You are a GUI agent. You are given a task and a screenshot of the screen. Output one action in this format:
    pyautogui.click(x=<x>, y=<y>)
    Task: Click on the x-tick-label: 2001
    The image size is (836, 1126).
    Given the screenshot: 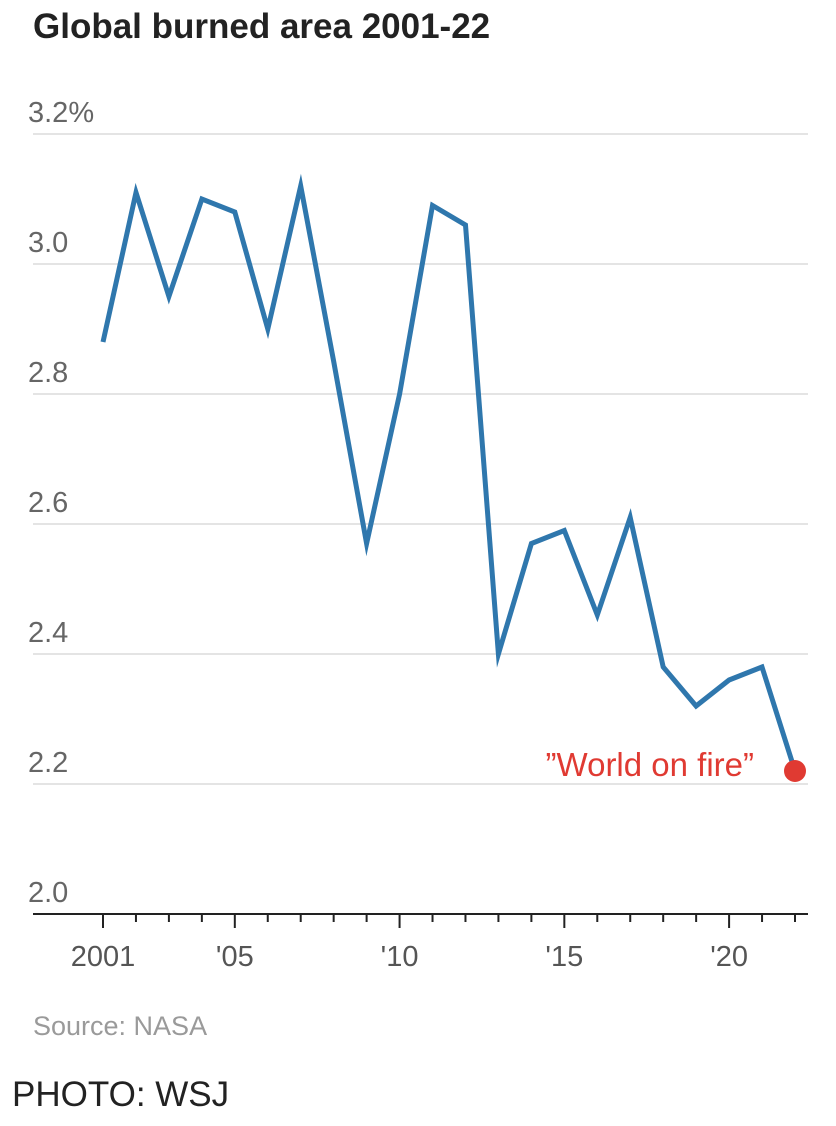 What is the action you would take?
    pyautogui.click(x=103, y=957)
    